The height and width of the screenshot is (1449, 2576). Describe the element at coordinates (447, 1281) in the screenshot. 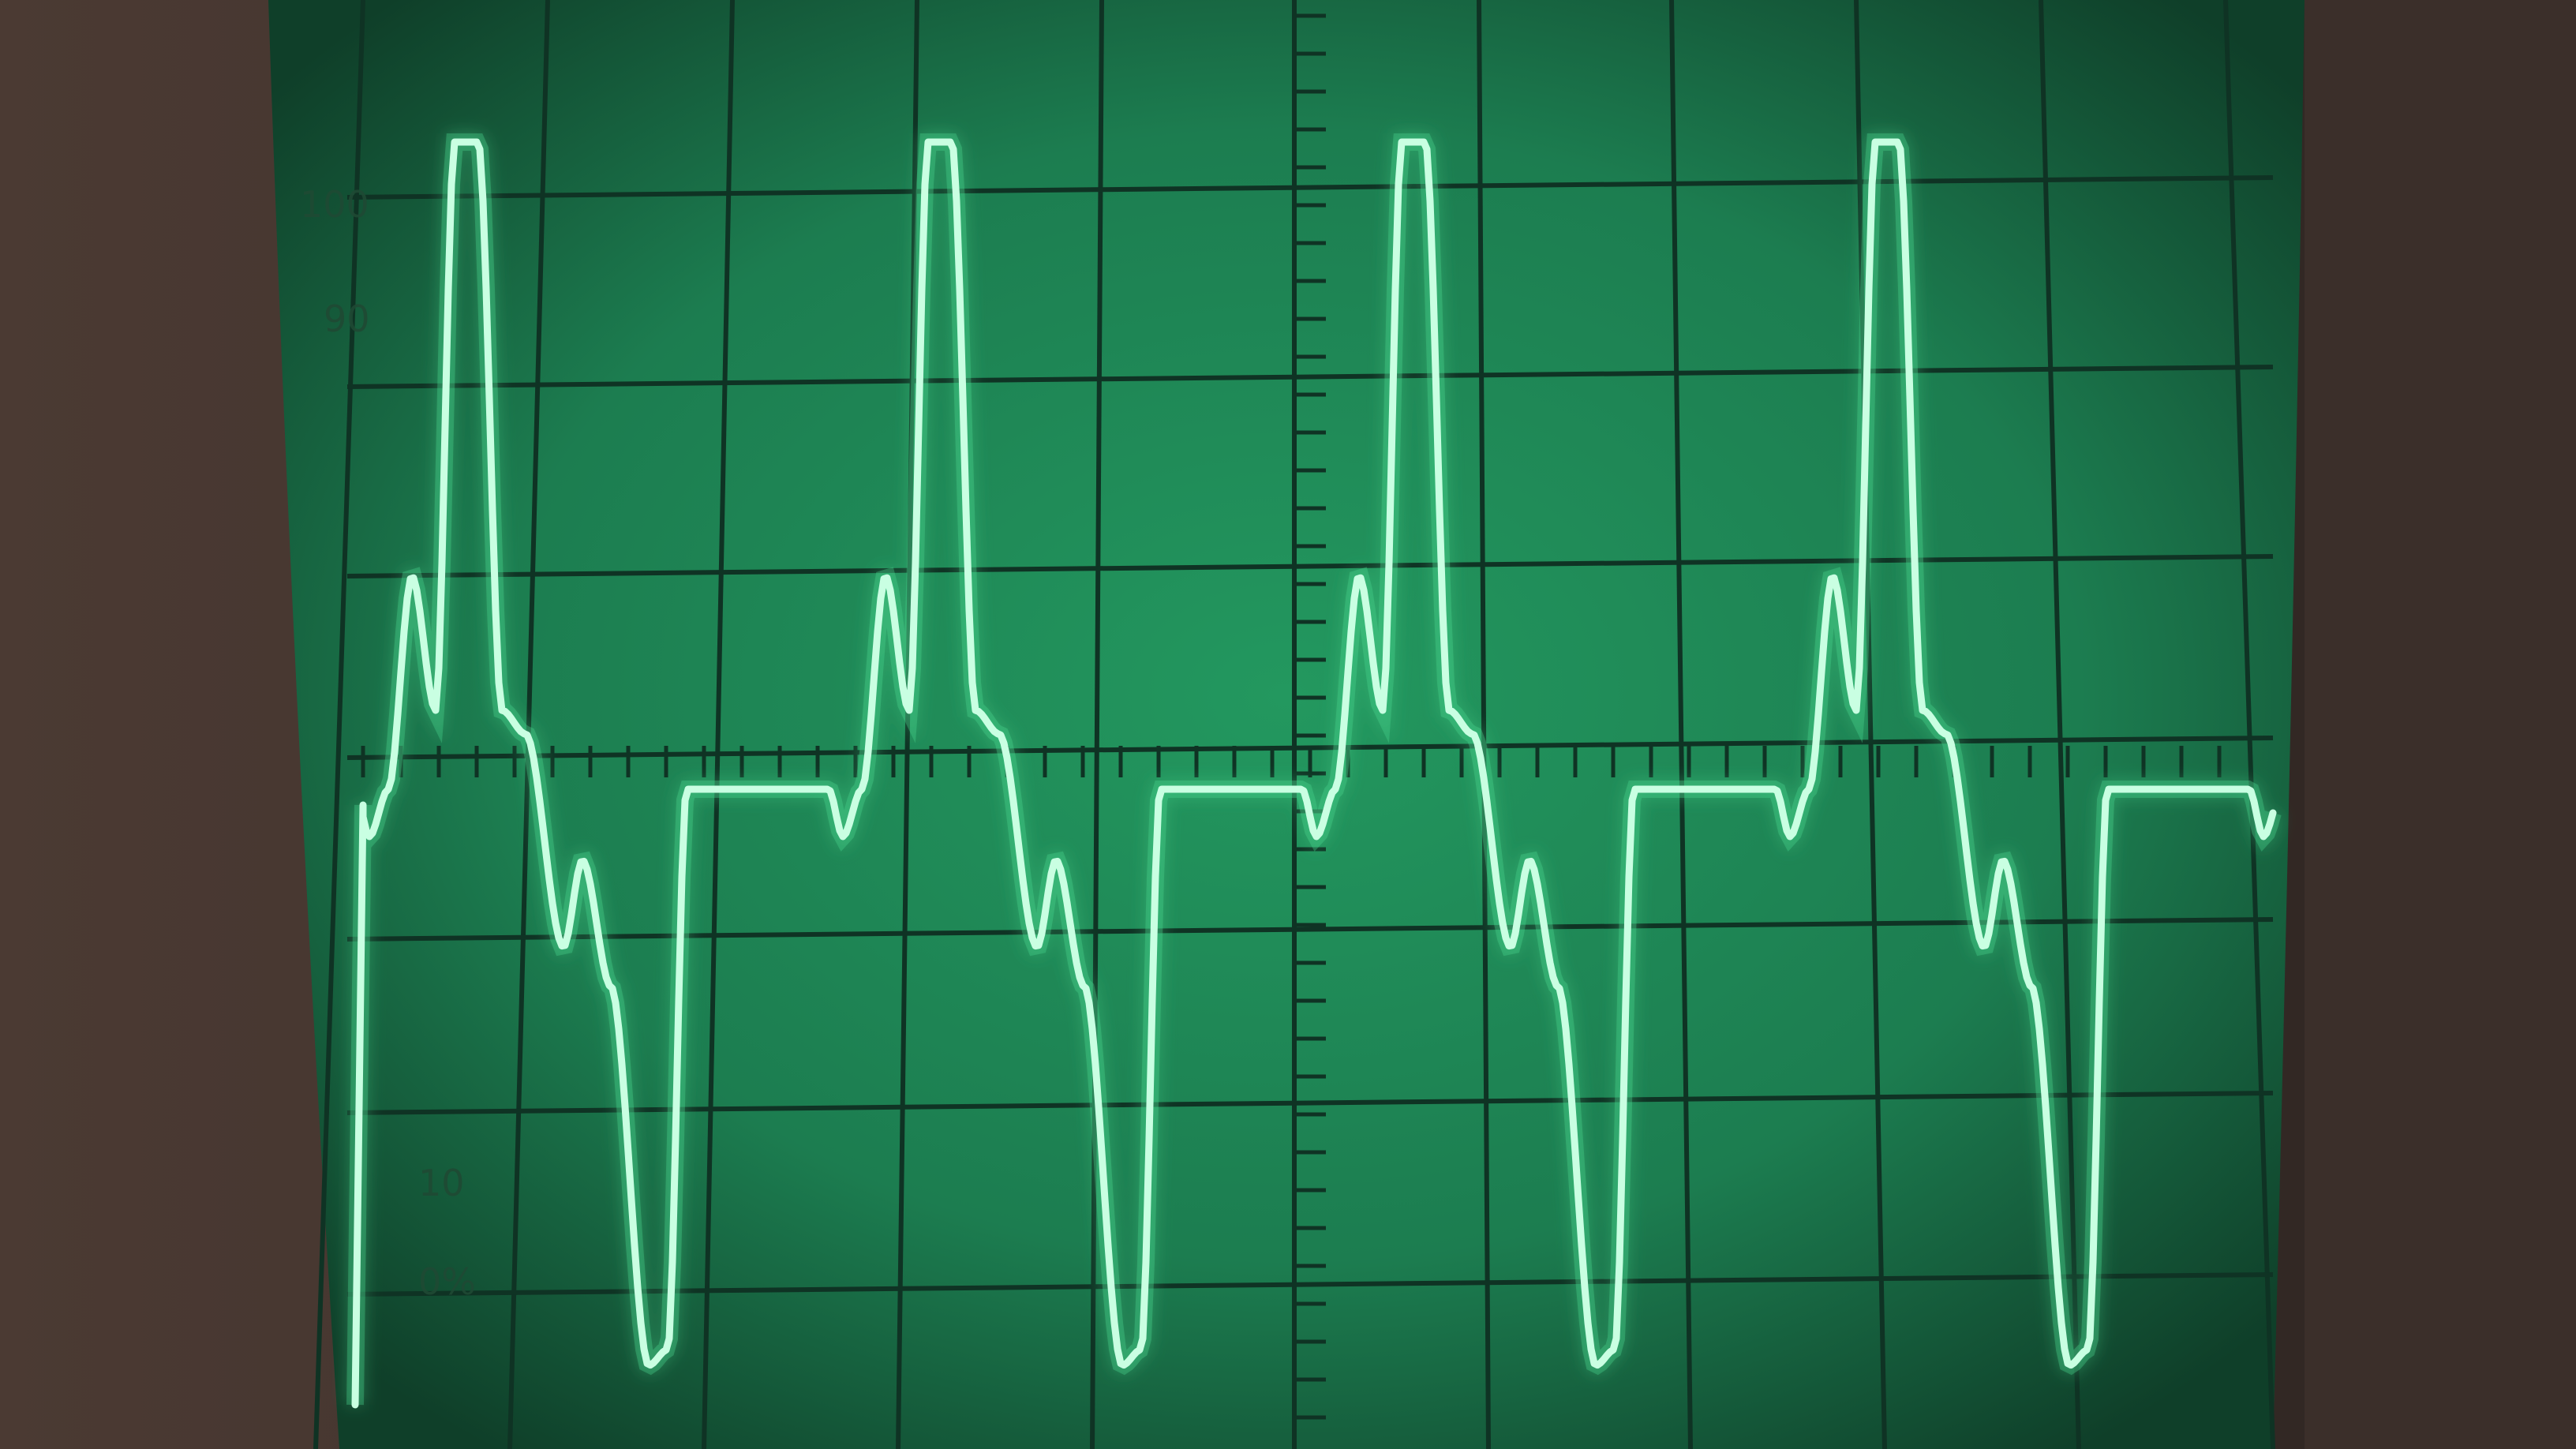

I see `scale-label-0-percent: 0%` at that location.